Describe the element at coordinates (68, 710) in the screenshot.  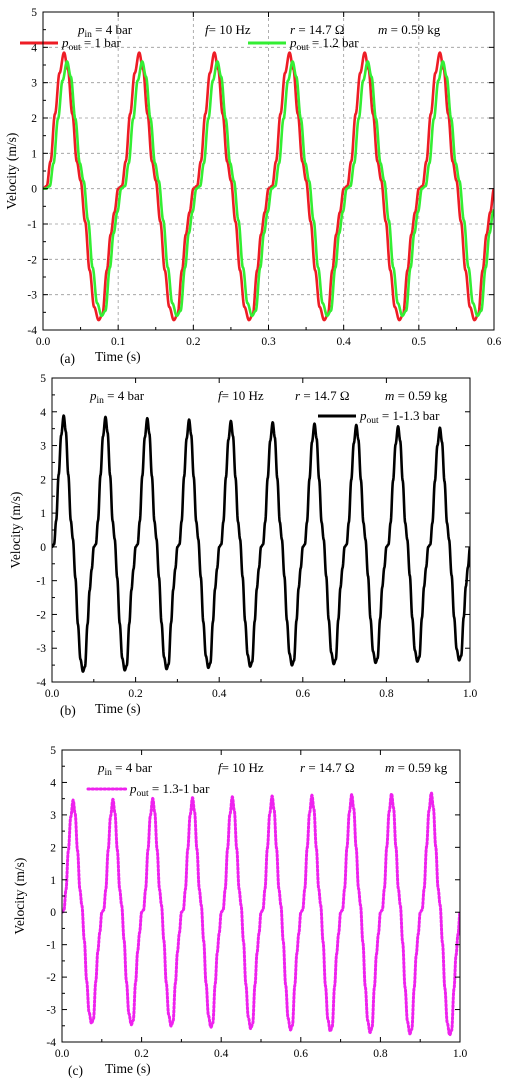
I see `panel-label: (b)` at that location.